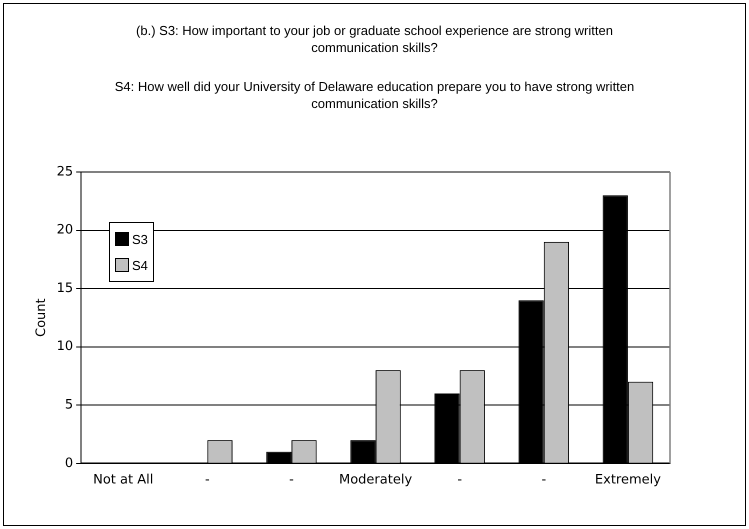  What do you see at coordinates (375, 95) in the screenshot?
I see `chart-subtitle: S4: How well did your University of Delaware education prepare you to have strong written communication skills?` at bounding box center [375, 95].